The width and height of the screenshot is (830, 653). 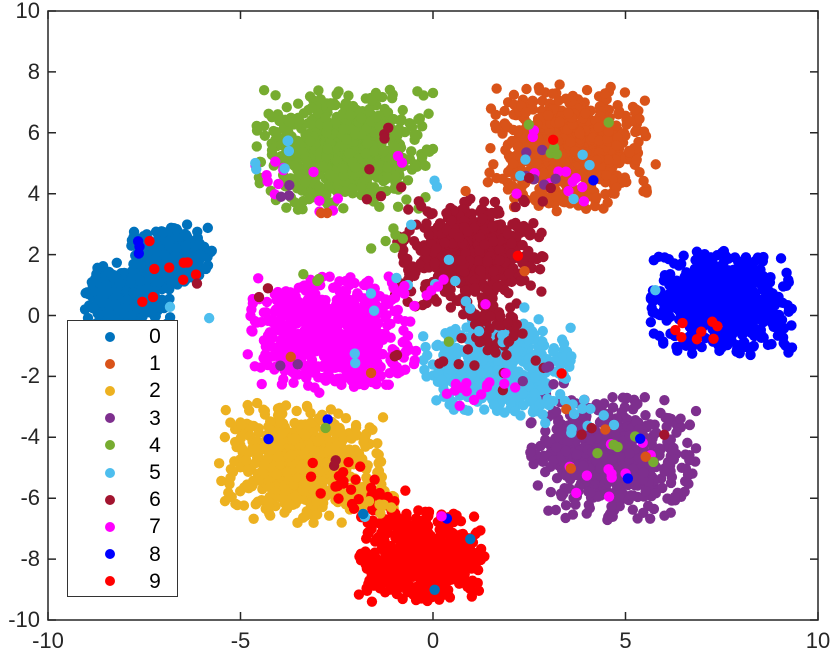 What do you see at coordinates (122, 472) in the screenshot?
I see `legend-entry: 5` at bounding box center [122, 472].